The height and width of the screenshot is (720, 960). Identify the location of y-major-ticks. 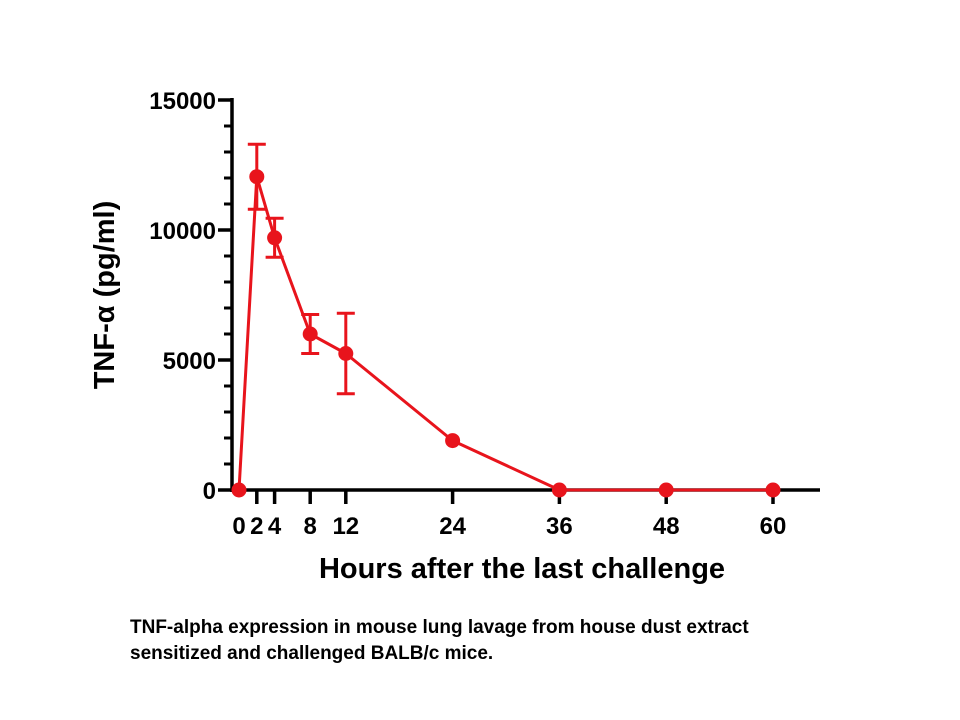
(225, 295).